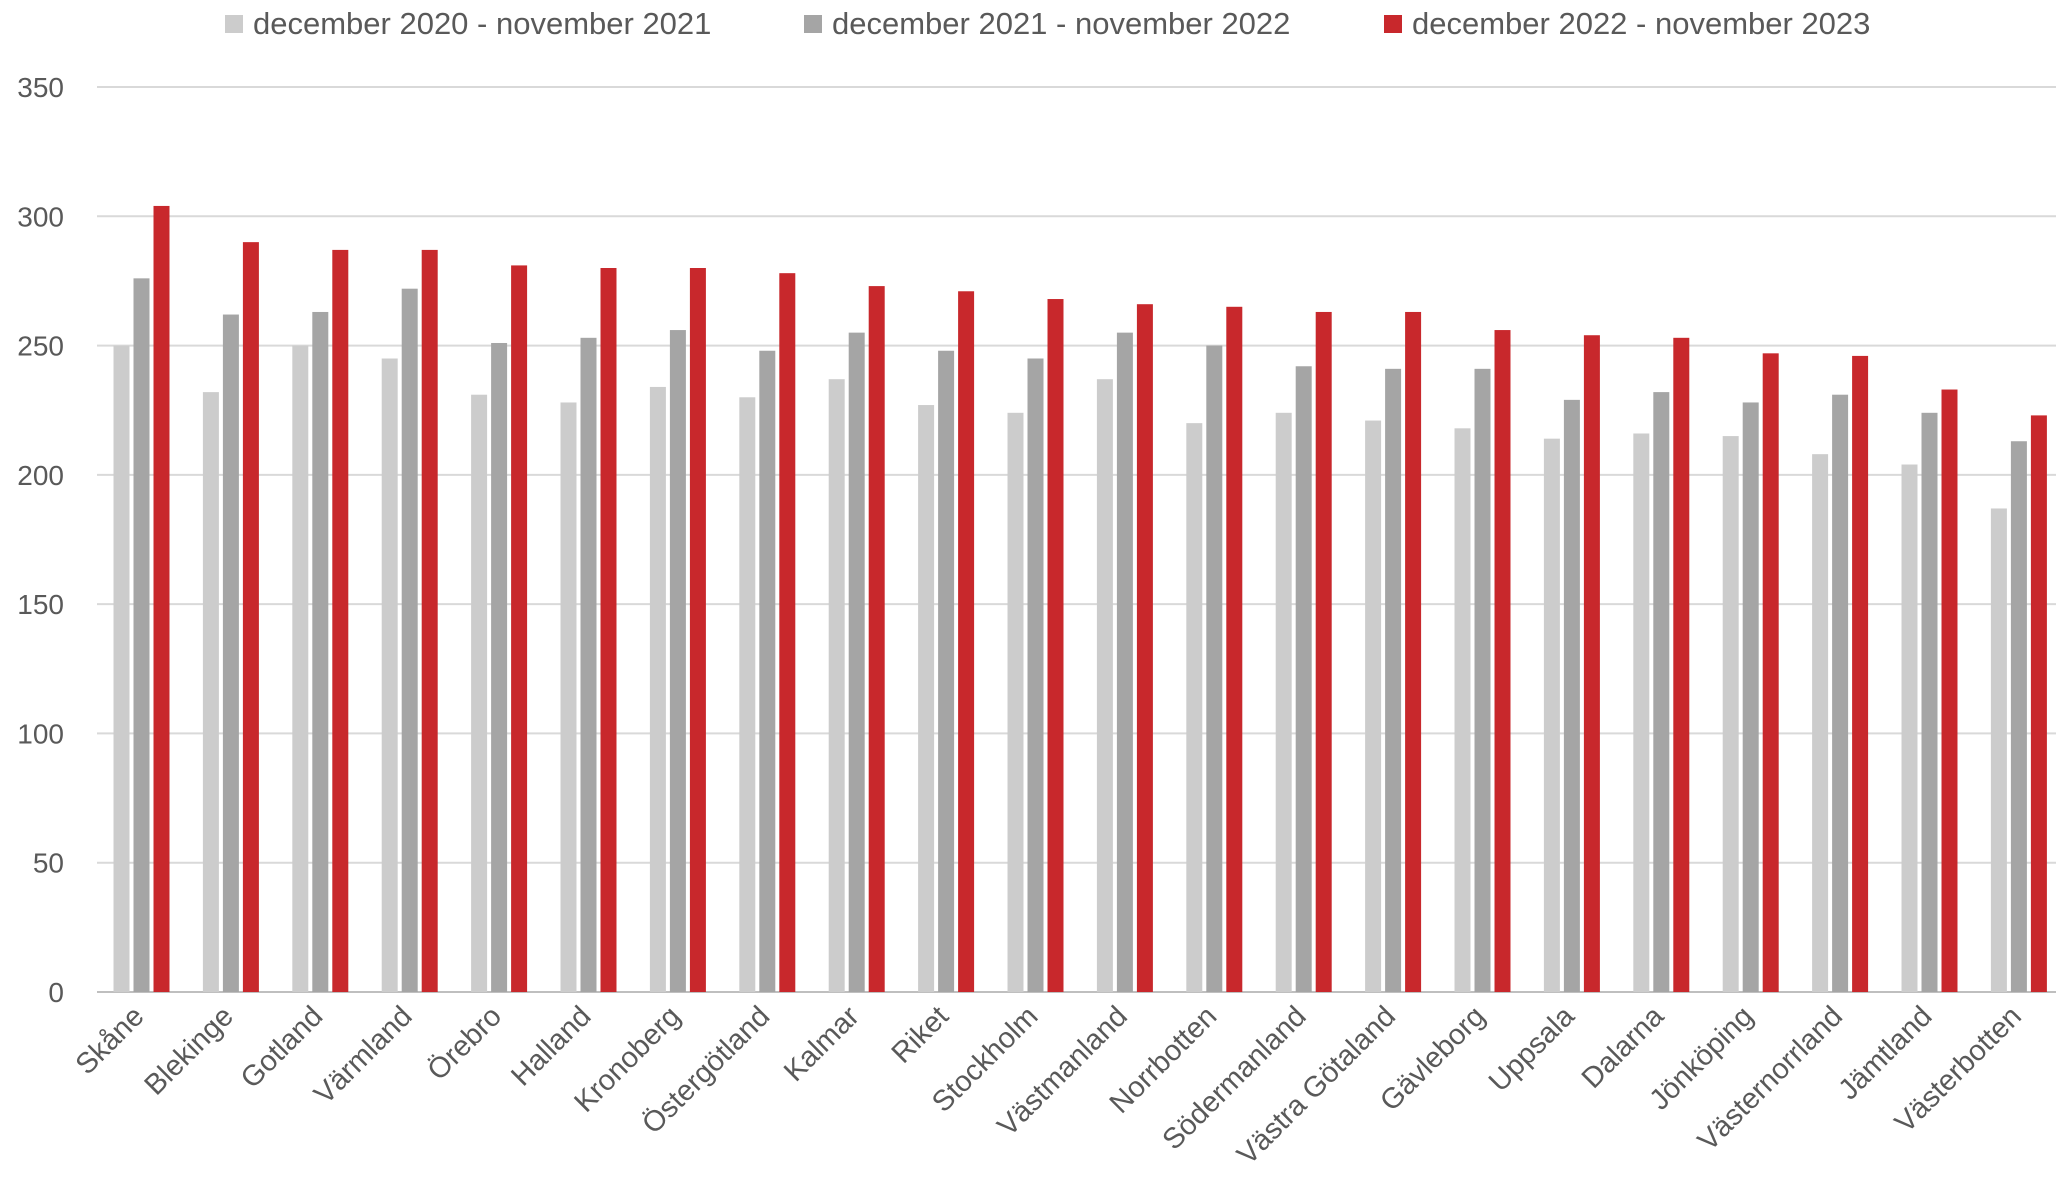 The image size is (2056, 1194). What do you see at coordinates (40, 733) in the screenshot?
I see `y-tick-label: 100` at bounding box center [40, 733].